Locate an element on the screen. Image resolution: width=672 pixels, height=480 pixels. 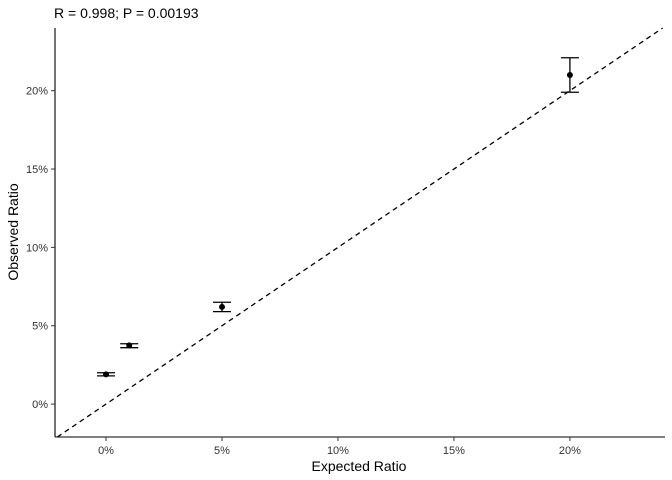
y-axis-title: Observed Ratio is located at coordinates (13, 231).